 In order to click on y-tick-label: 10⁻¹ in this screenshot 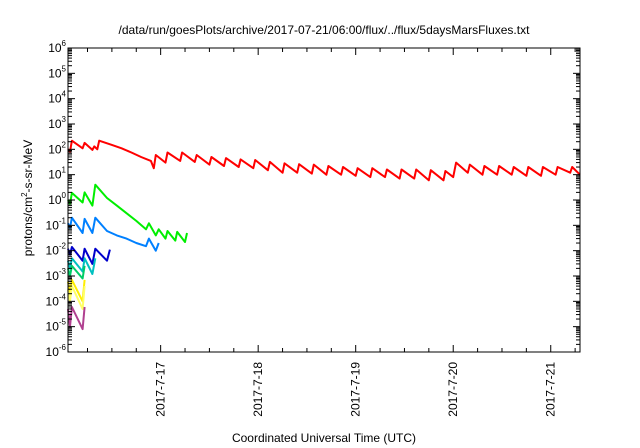, I will do `click(56, 224)`.